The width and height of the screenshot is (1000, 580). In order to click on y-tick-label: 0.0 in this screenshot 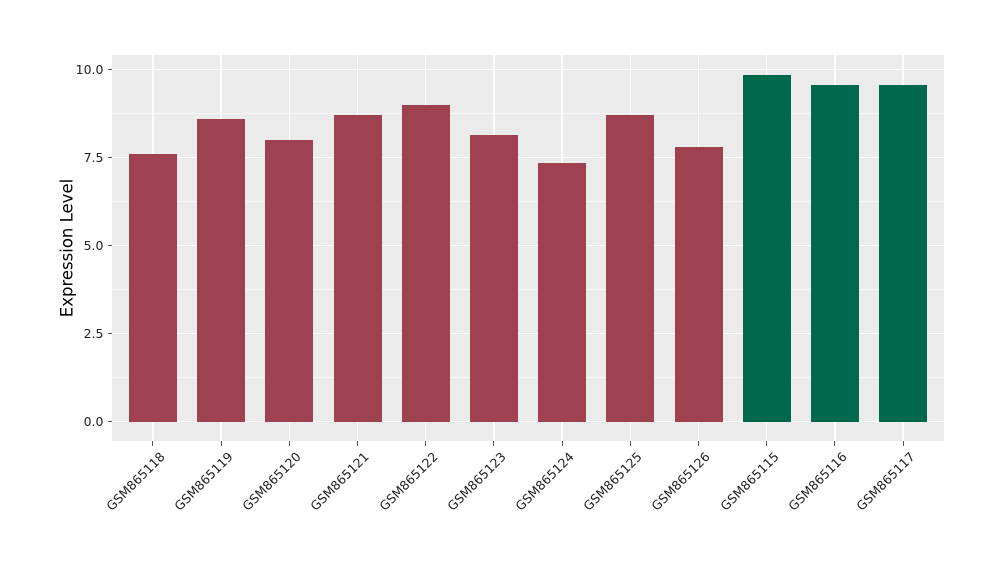, I will do `click(93, 421)`.